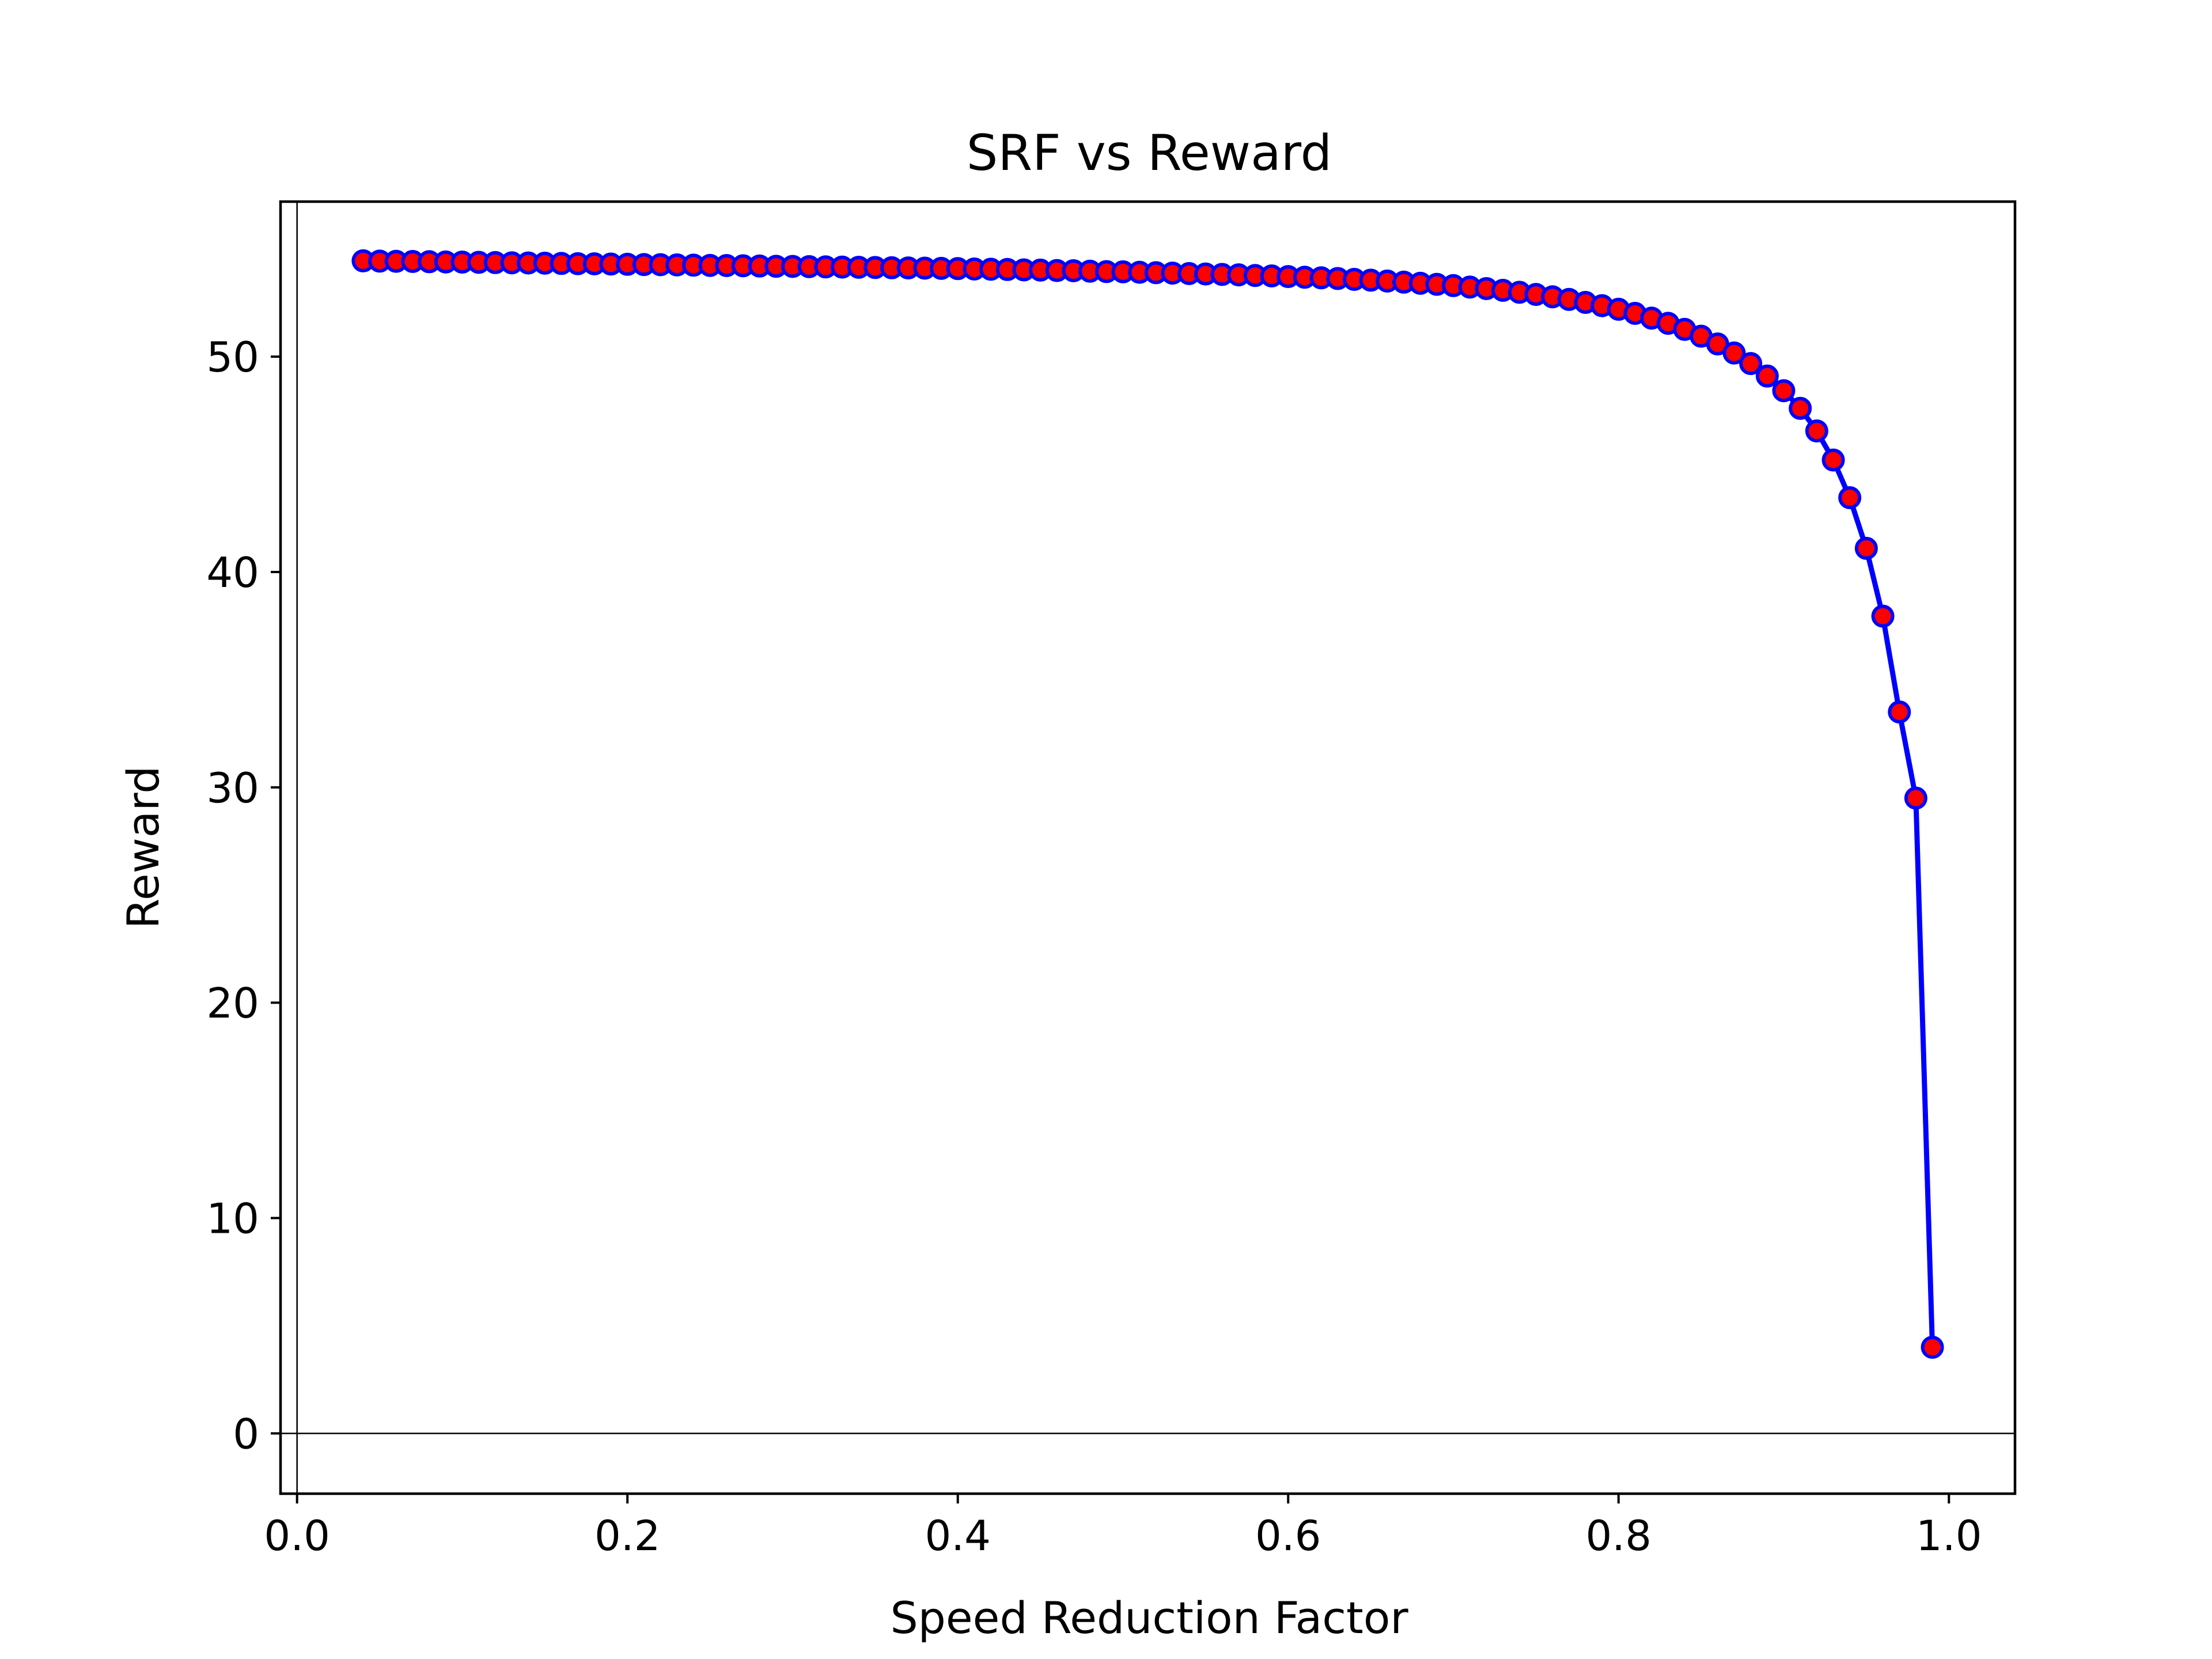 The width and height of the screenshot is (2212, 1659). Describe the element at coordinates (246, 1434) in the screenshot. I see `y-tick-label: 0` at that location.